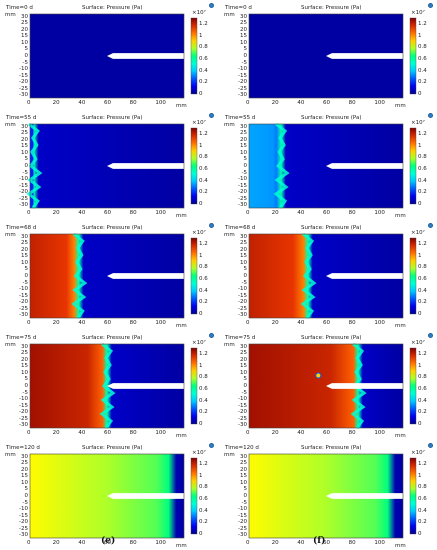 The image size is (437, 550). Describe the element at coordinates (242, 82) in the screenshot. I see `y-tick-label: -20` at that location.